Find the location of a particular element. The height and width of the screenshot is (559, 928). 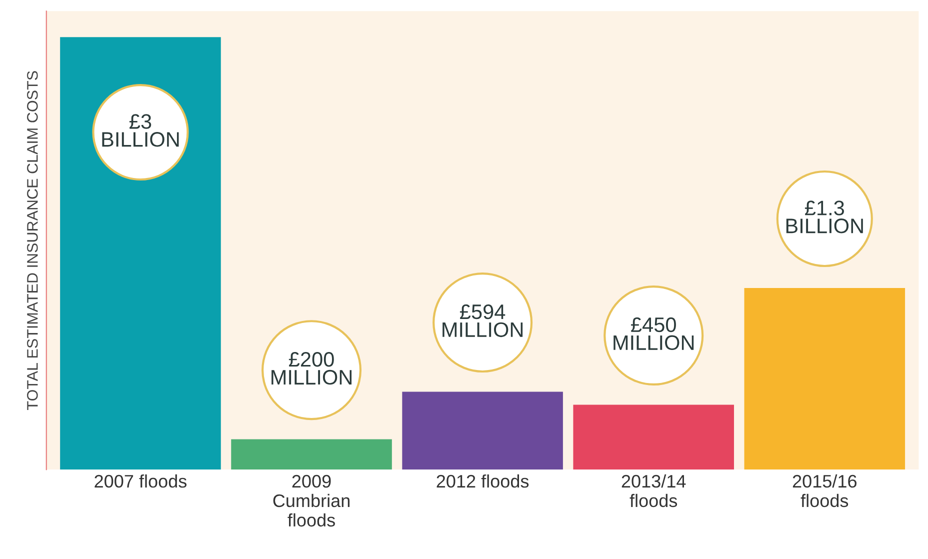

x-tick-label: 2007 floods is located at coordinates (140, 481).